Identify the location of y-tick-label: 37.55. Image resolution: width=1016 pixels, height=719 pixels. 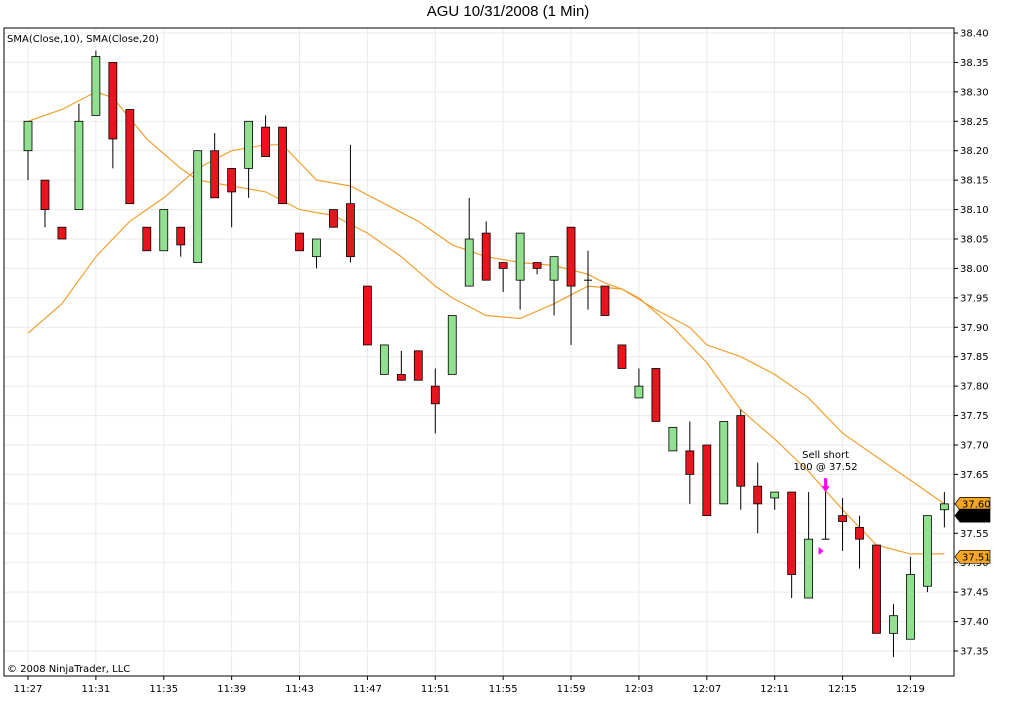
(974, 534).